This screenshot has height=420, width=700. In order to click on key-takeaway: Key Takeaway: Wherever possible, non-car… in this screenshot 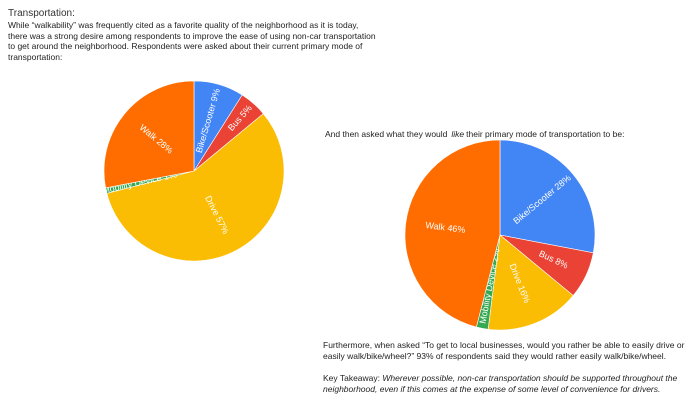, I will do `click(509, 383)`.